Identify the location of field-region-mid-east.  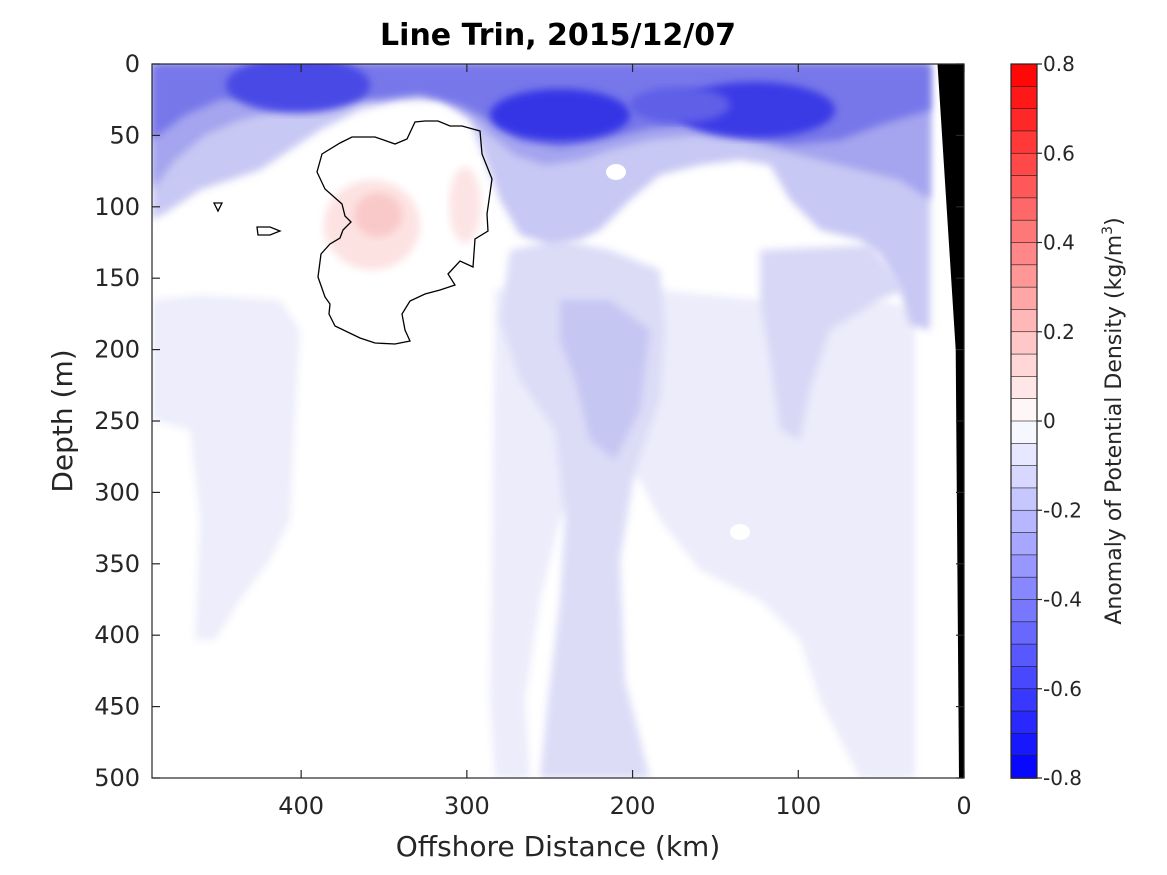
(832, 342).